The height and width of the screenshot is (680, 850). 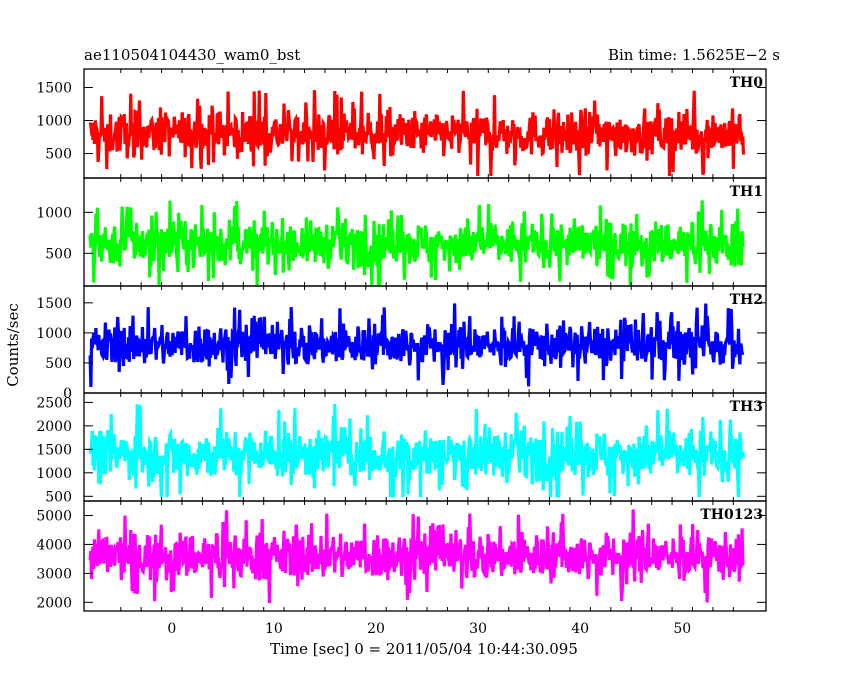 What do you see at coordinates (580, 629) in the screenshot?
I see `x-tick-label: 40` at bounding box center [580, 629].